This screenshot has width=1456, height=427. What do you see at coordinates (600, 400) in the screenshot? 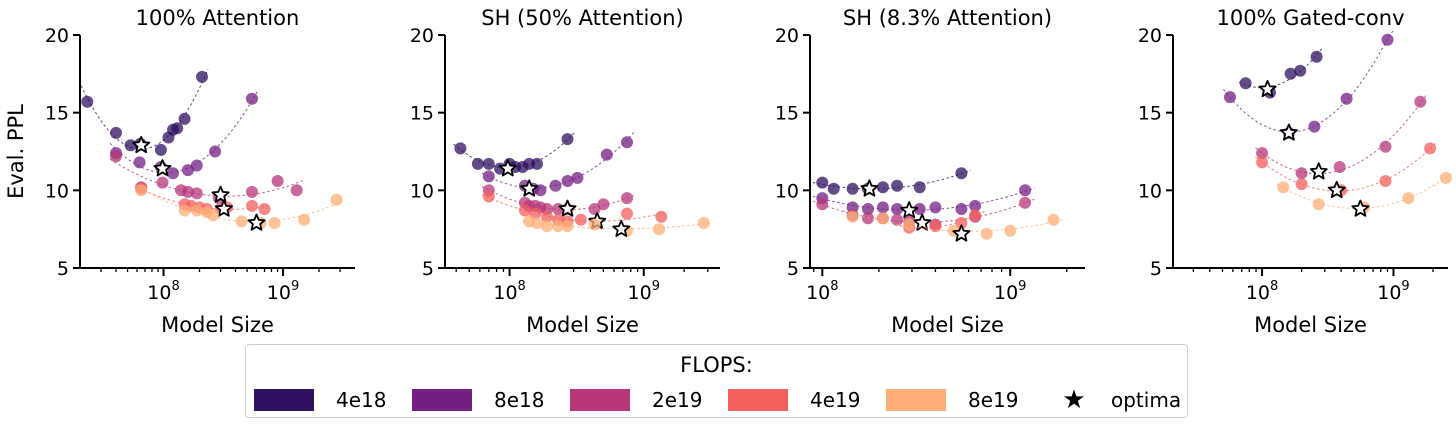
I see `legend-swatch-2e19` at bounding box center [600, 400].